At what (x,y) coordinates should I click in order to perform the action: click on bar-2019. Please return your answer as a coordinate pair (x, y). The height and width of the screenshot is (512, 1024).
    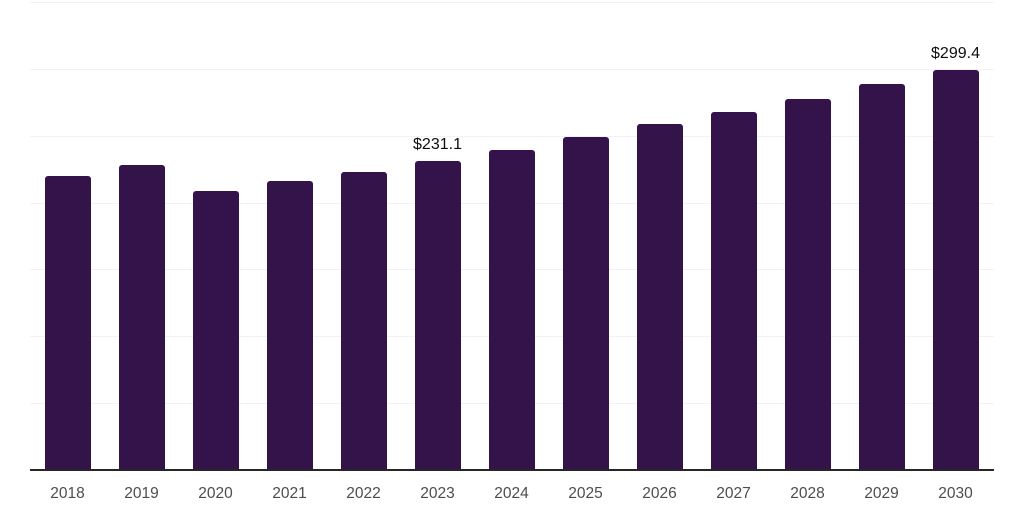
    Looking at the image, I should click on (141, 317).